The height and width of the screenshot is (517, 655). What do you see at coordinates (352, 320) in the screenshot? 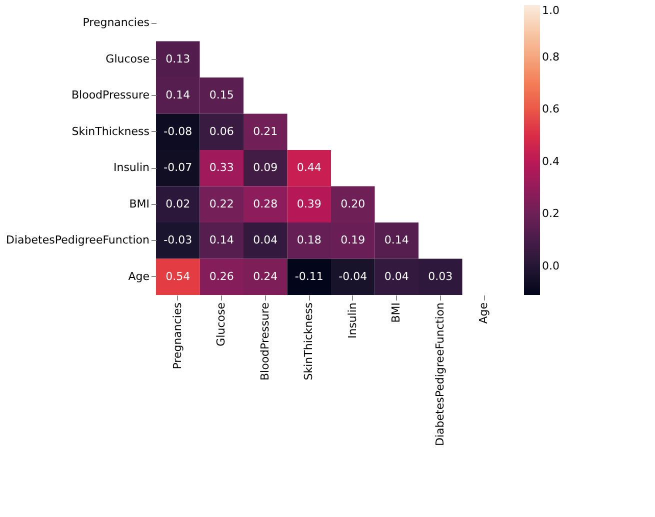
I see `x-tick-label: Insulin` at bounding box center [352, 320].